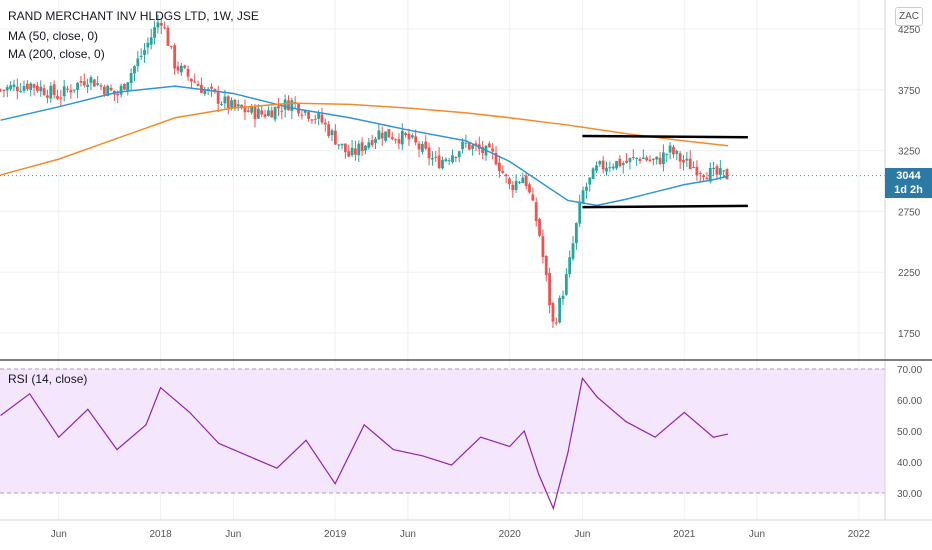  What do you see at coordinates (908, 190) in the screenshot?
I see `bar-countdown: 1d 2h` at bounding box center [908, 190].